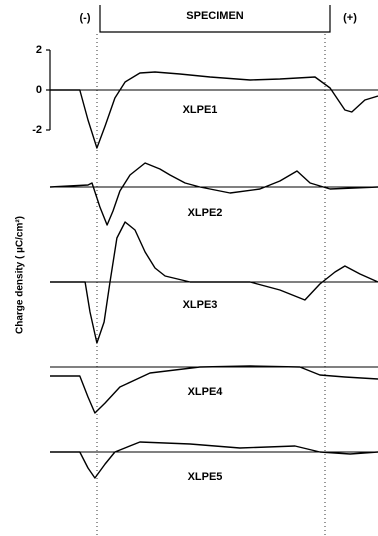  Describe the element at coordinates (200, 110) in the screenshot. I see `panel-title: XLPE1` at that location.